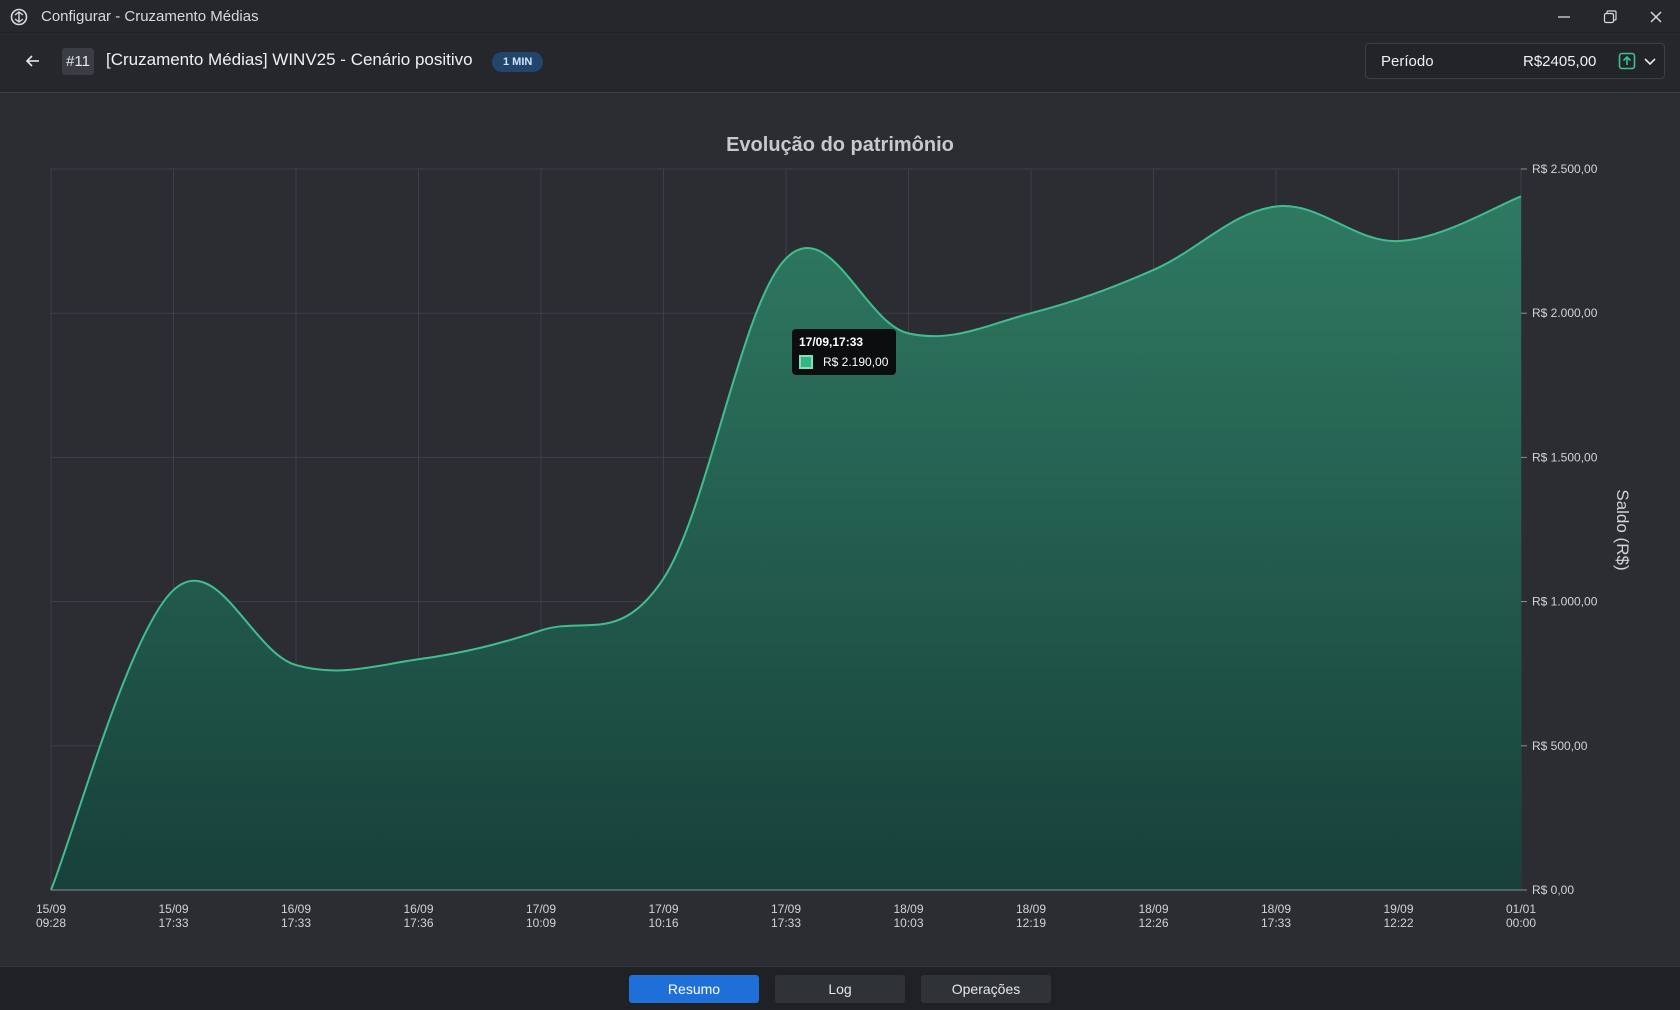 Image resolution: width=1680 pixels, height=1010 pixels. What do you see at coordinates (1521, 909) in the screenshot?
I see `x-tick-label-date: 01/01` at bounding box center [1521, 909].